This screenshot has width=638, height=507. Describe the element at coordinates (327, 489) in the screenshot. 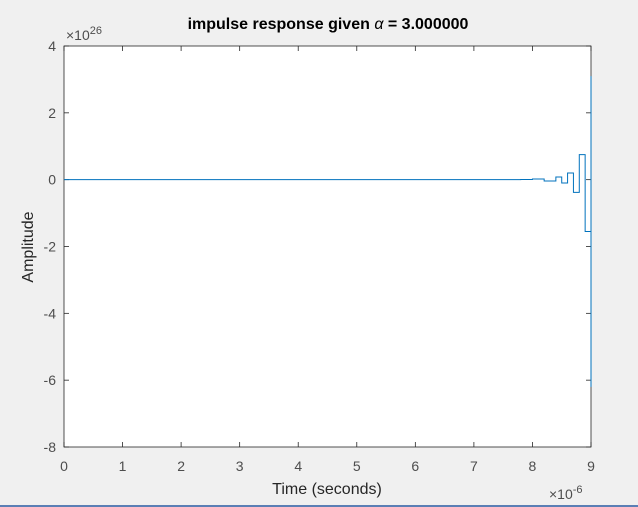

I see `x-axis-label: Time (seconds)` at that location.